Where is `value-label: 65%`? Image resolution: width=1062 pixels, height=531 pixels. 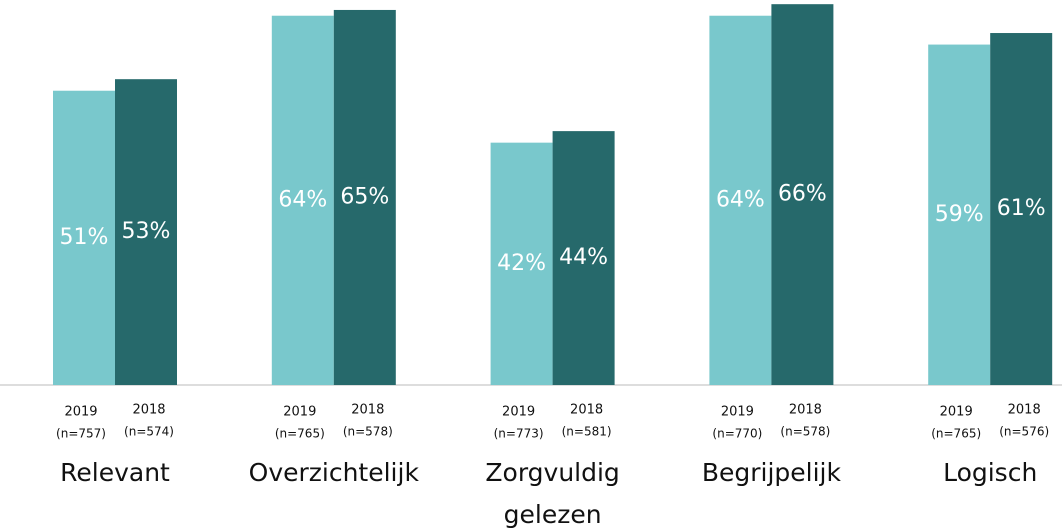
value-label: 65% is located at coordinates (364, 196).